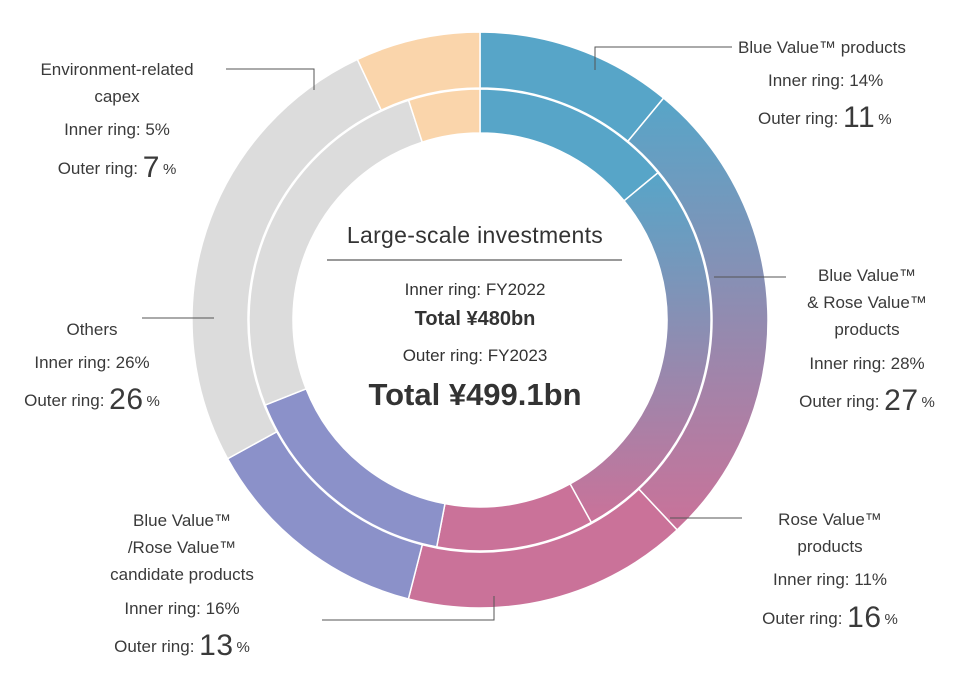 Image resolution: width=960 pixels, height=700 pixels. Describe the element at coordinates (830, 519) in the screenshot. I see `label-rose-name-1: Rose Value™` at that location.